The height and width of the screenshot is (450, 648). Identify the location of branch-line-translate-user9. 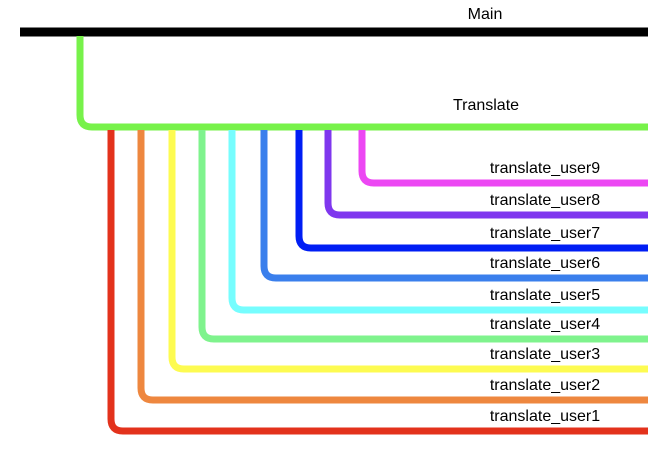
(503, 158).